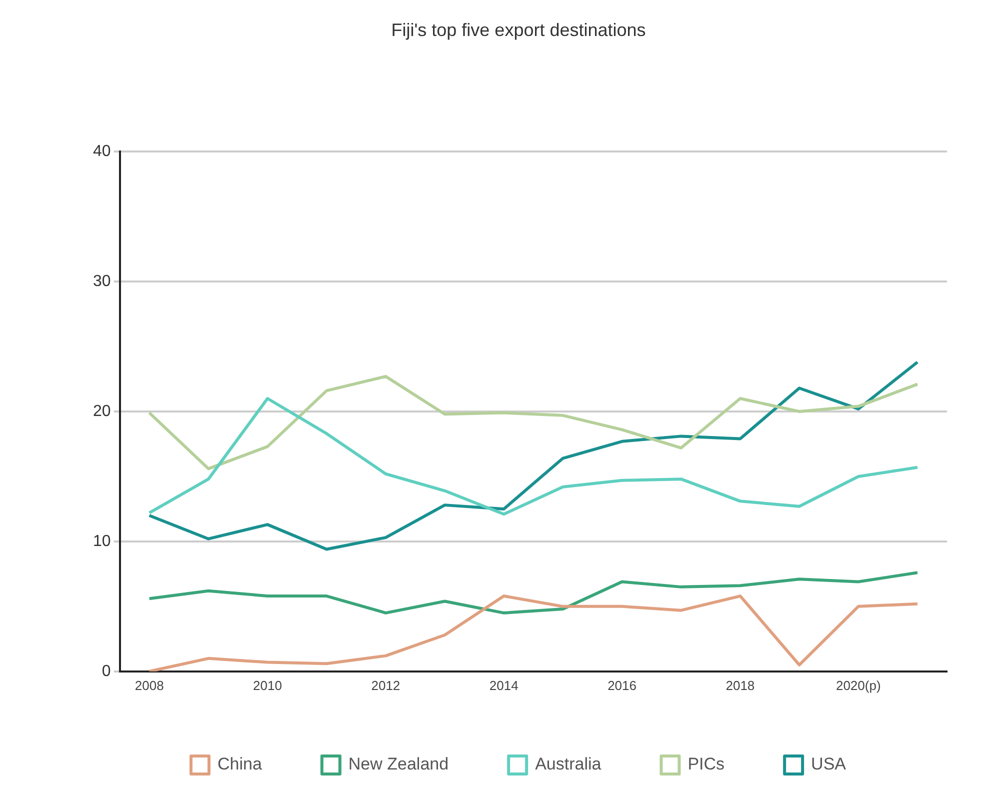 The image size is (997, 789). Describe the element at coordinates (398, 764) in the screenshot. I see `legend-label: New Zealand` at that location.